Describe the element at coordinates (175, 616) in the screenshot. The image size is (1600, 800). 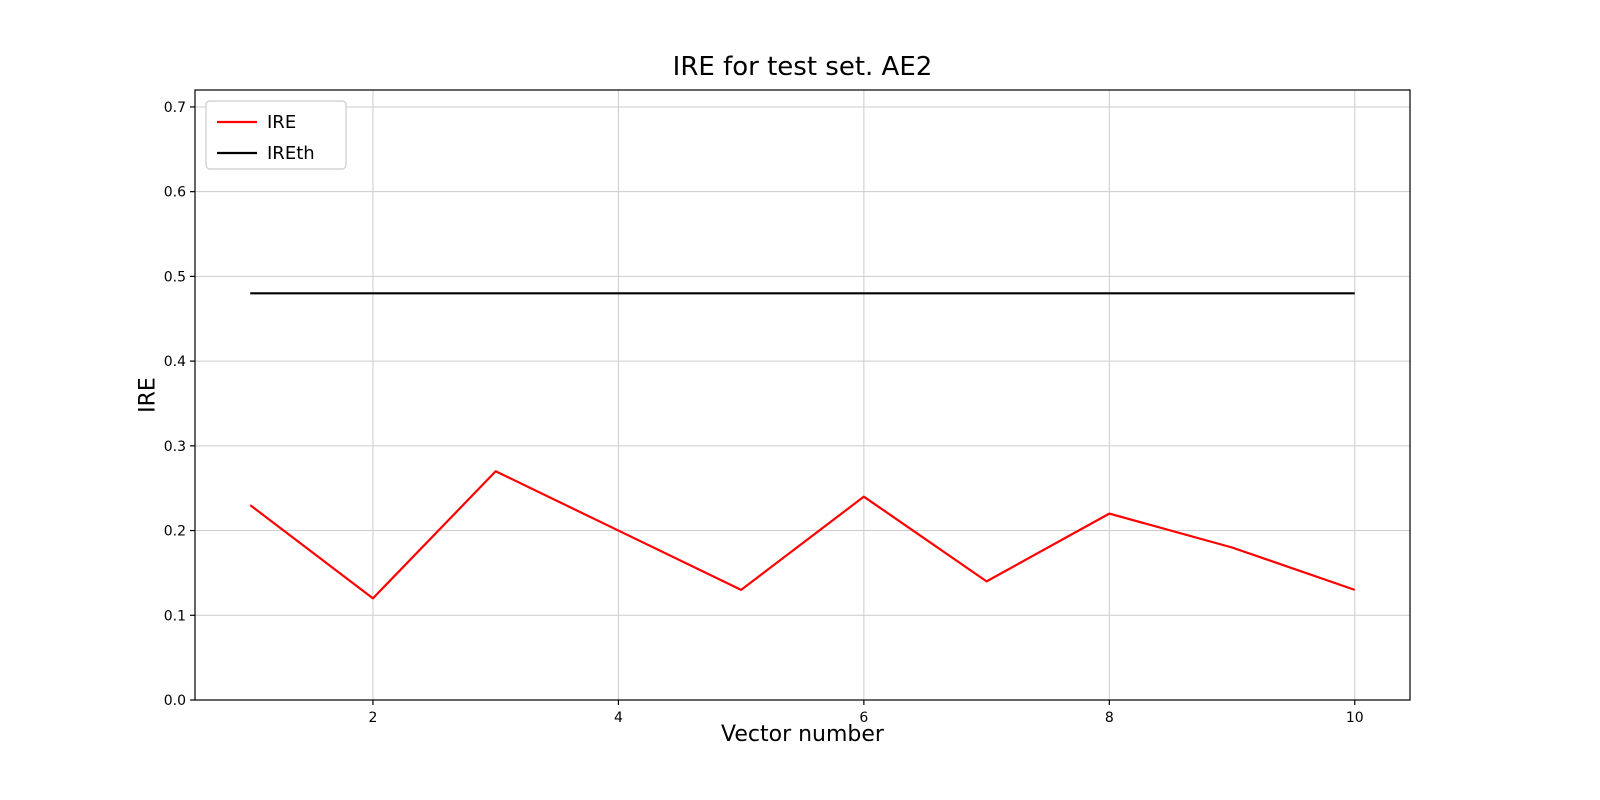
I see `y-tick-label: 0.1` at that location.